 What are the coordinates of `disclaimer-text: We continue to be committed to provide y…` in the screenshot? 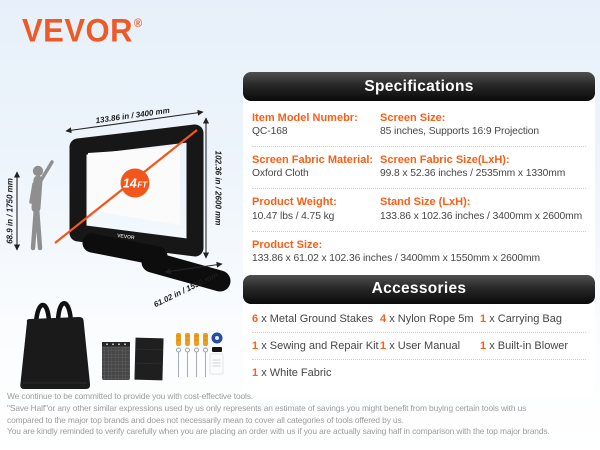 It's located at (303, 414).